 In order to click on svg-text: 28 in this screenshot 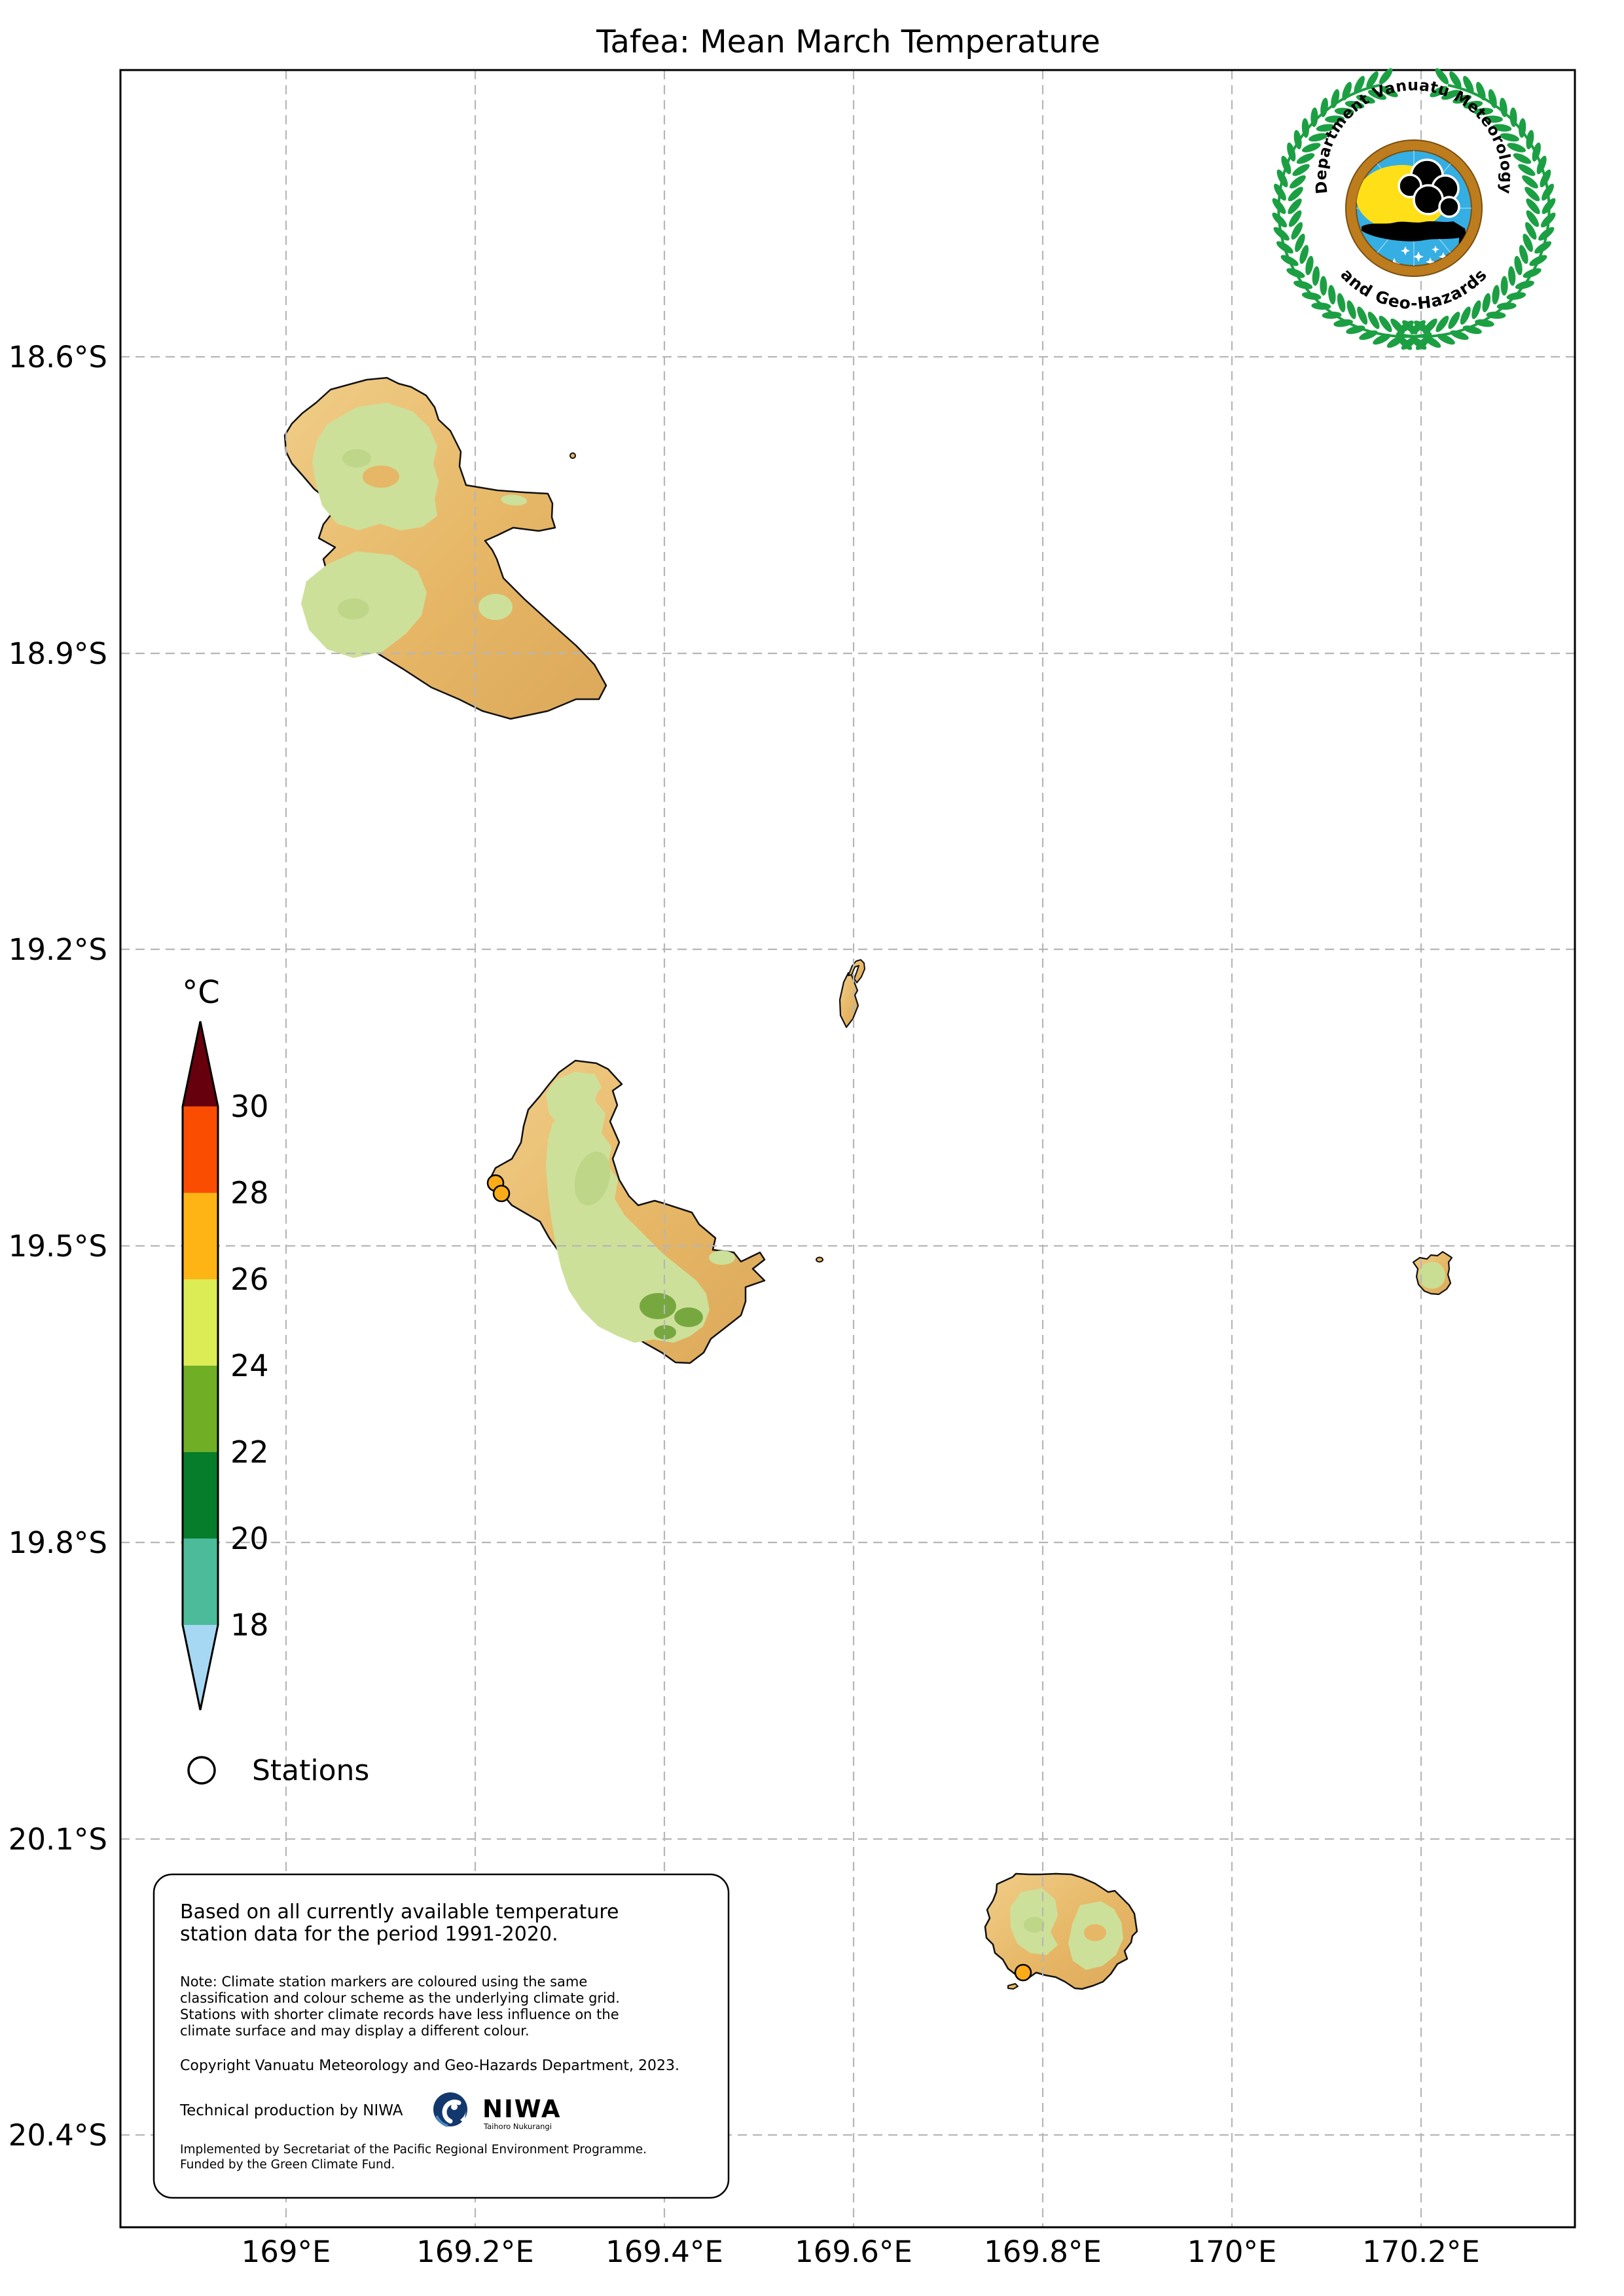, I will do `click(249, 1193)`.